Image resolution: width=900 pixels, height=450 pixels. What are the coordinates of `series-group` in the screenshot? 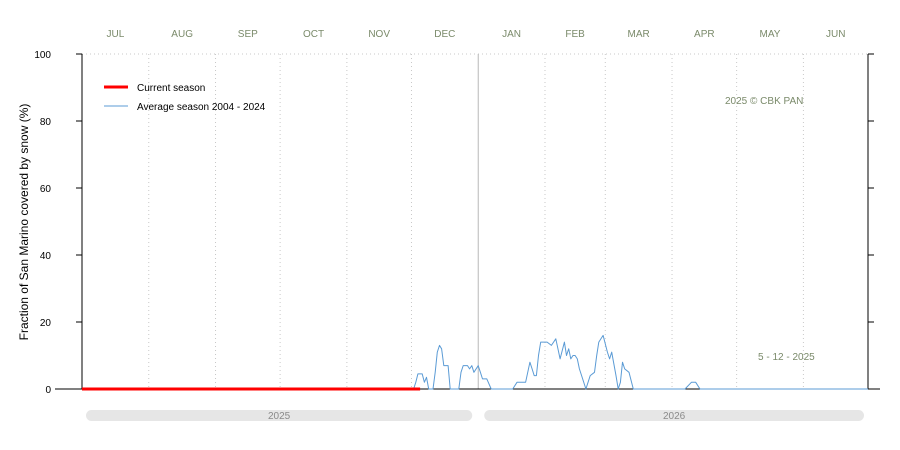 It's located at (475, 362).